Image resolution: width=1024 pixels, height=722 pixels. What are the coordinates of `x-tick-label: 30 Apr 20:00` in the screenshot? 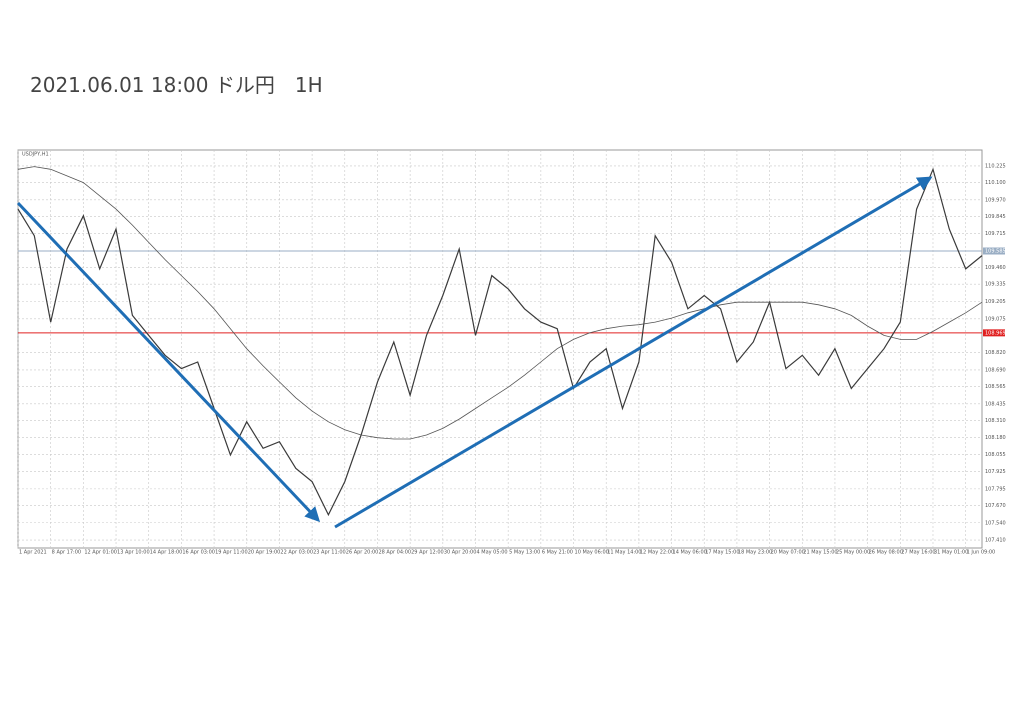 It's located at (460, 553).